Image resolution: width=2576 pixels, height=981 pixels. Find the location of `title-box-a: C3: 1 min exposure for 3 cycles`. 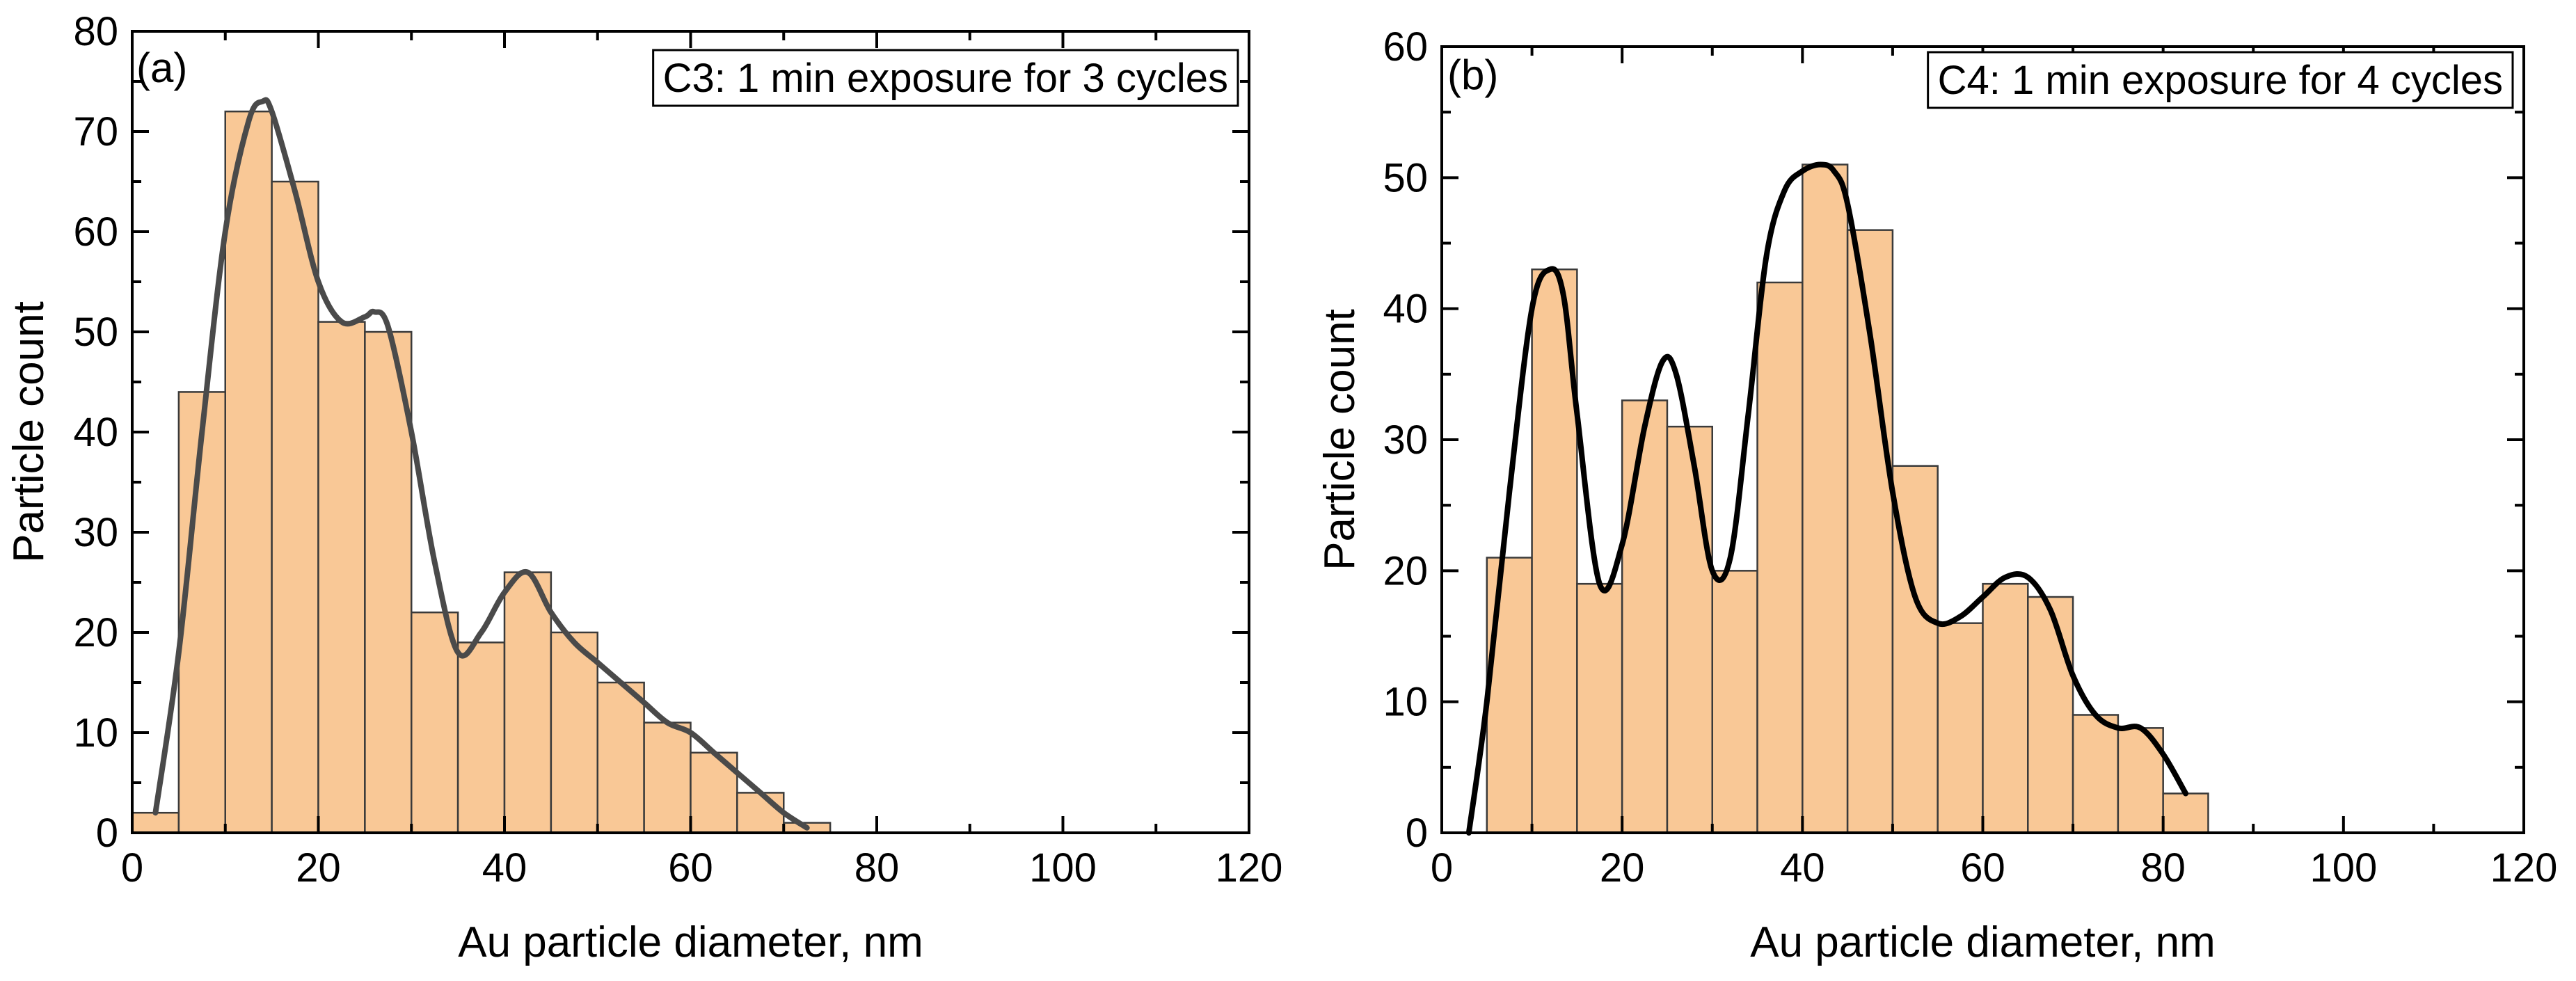

title-box-a: C3: 1 min exposure for 3 cycles is located at coordinates (945, 78).